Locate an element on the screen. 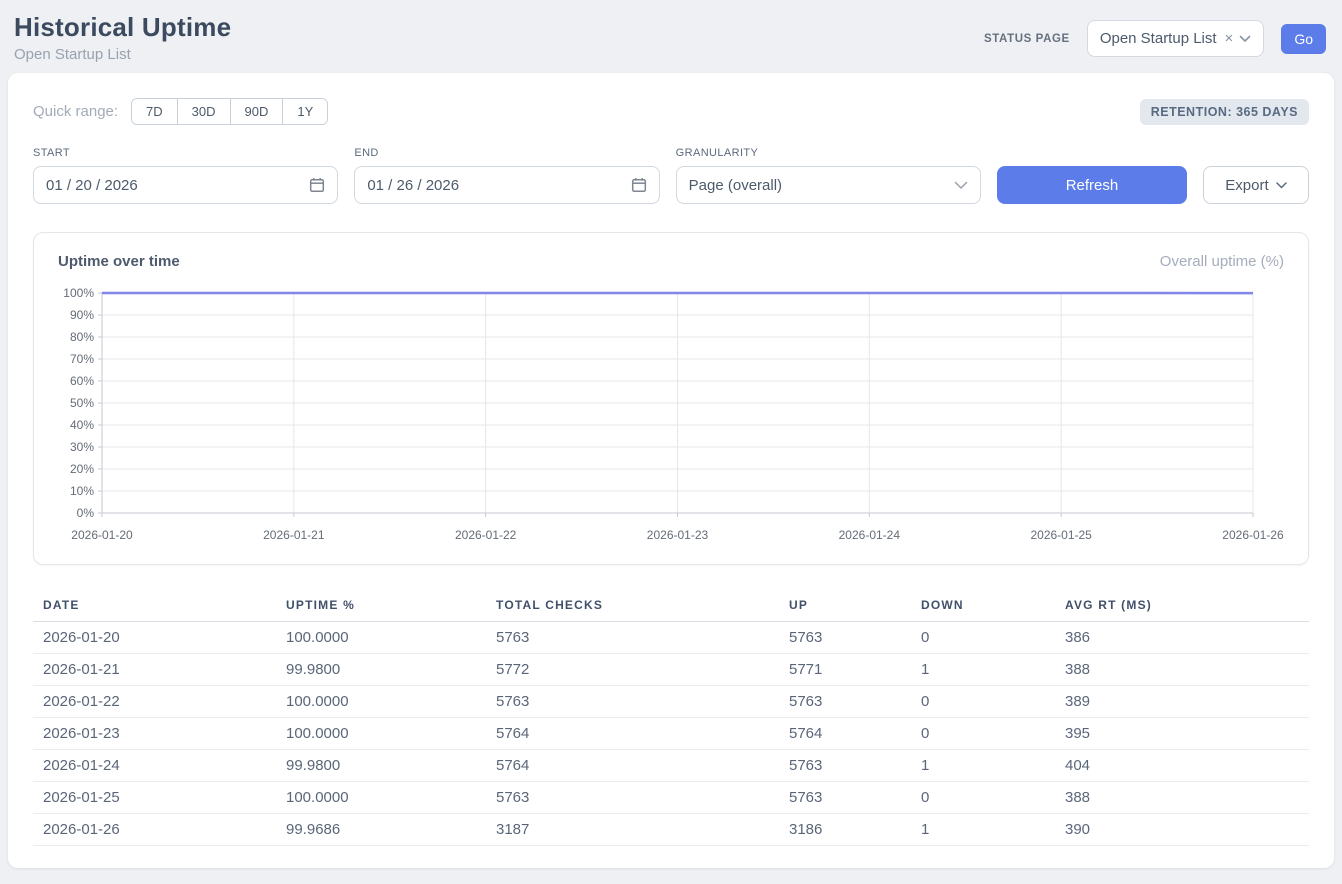 This screenshot has height=884, width=1342. export-button: Export is located at coordinates (1255, 185).